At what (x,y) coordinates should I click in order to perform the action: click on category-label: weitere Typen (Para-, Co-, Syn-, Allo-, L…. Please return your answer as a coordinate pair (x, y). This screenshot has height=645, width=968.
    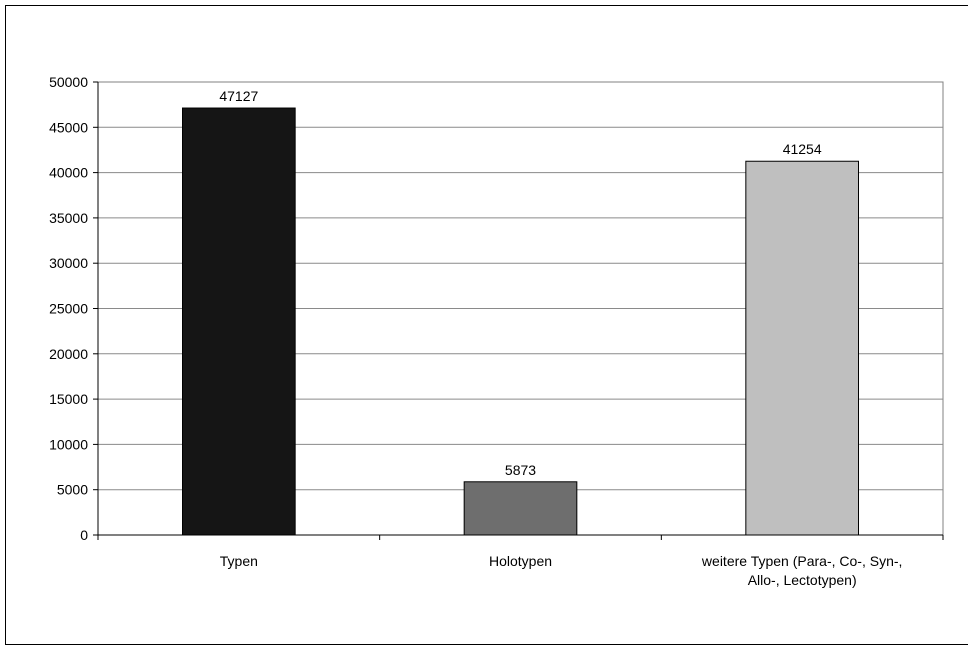
    Looking at the image, I should click on (801, 570).